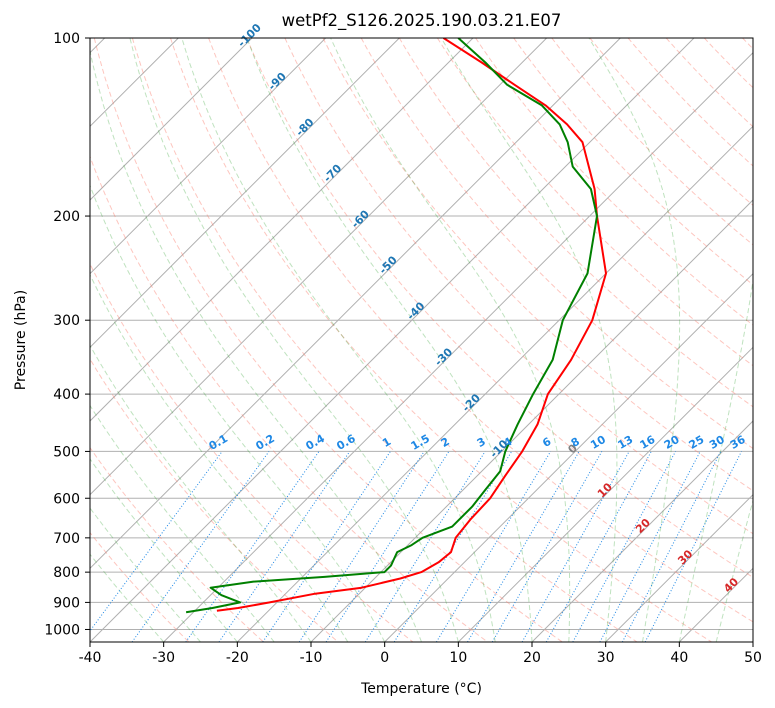  I want to click on y-axis-label: Pressure (hPa), so click(21, 340).